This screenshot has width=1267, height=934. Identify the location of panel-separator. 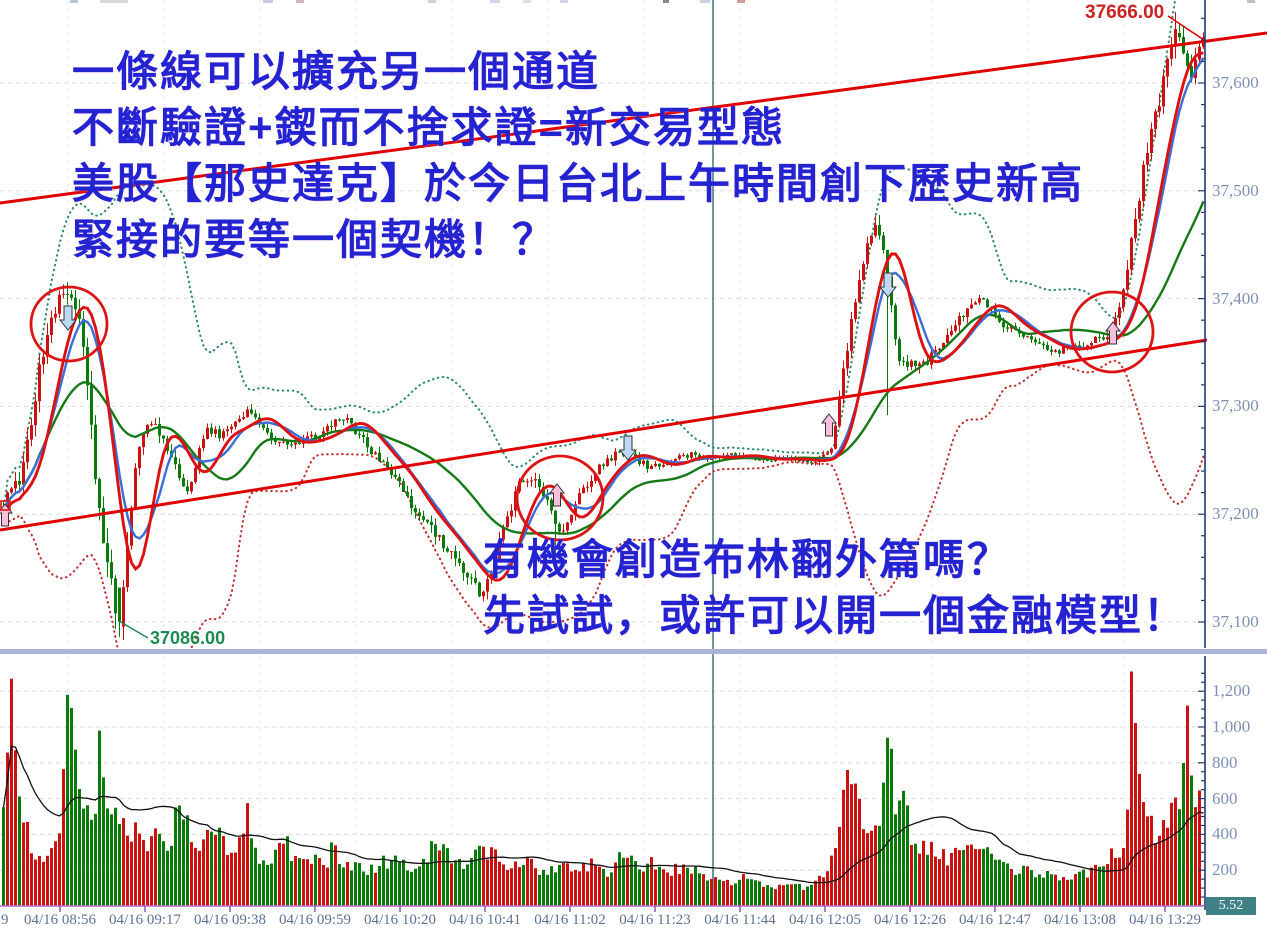
(633, 651).